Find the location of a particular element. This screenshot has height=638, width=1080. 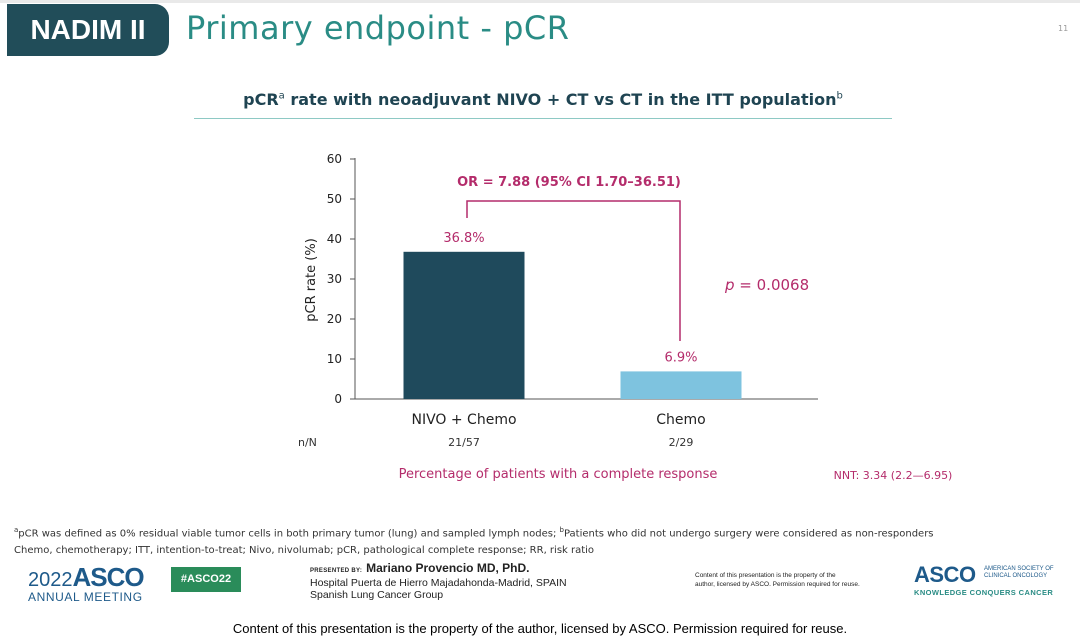

y-tick-label: 20 is located at coordinates (334, 319).